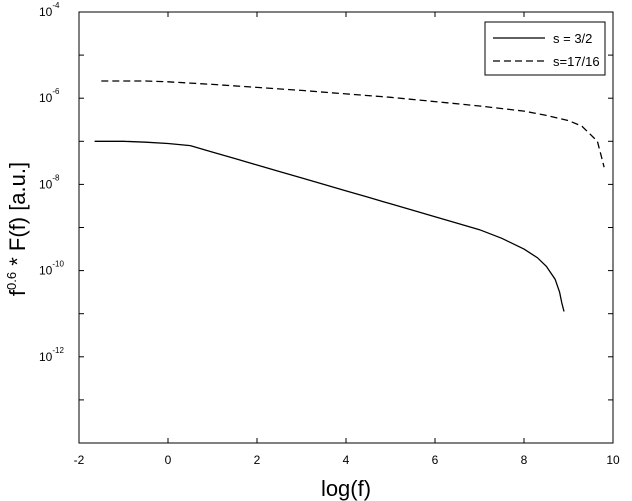 The height and width of the screenshot is (501, 632). I want to click on y-tick-label: 10⁻⁸, so click(49, 182).